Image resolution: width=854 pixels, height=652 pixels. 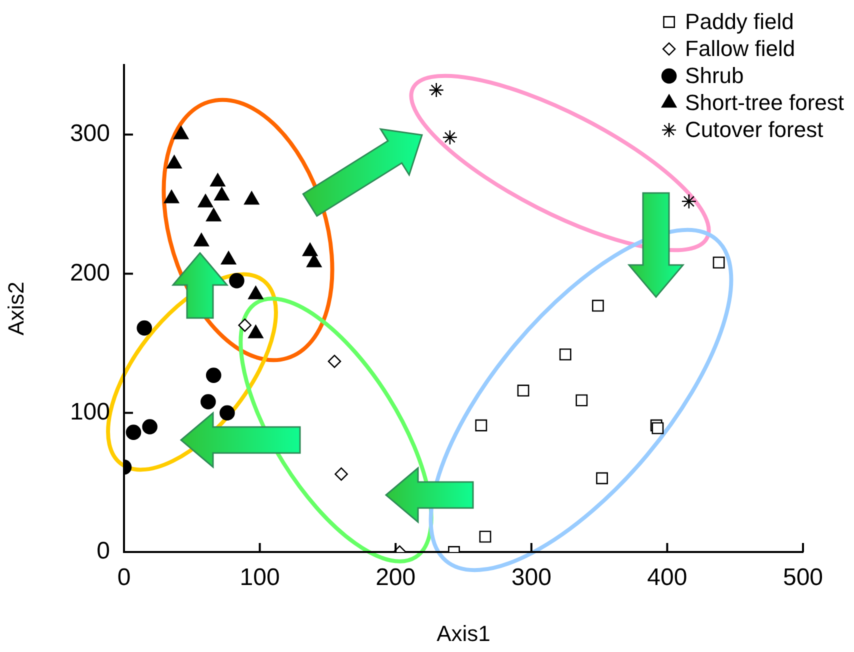 What do you see at coordinates (90, 134) in the screenshot?
I see `y-tick-label: 300` at bounding box center [90, 134].